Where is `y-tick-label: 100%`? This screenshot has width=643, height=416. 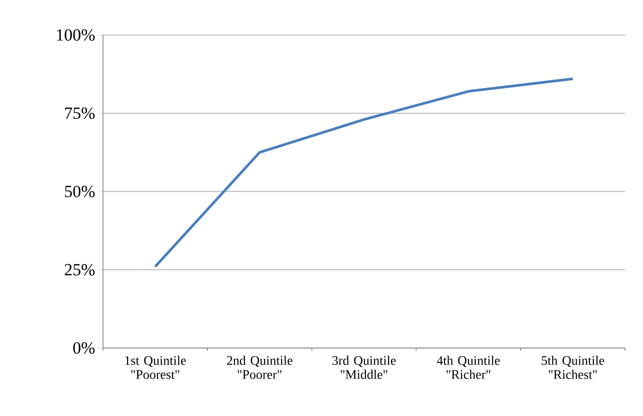
y-tick-label: 100% is located at coordinates (76, 35).